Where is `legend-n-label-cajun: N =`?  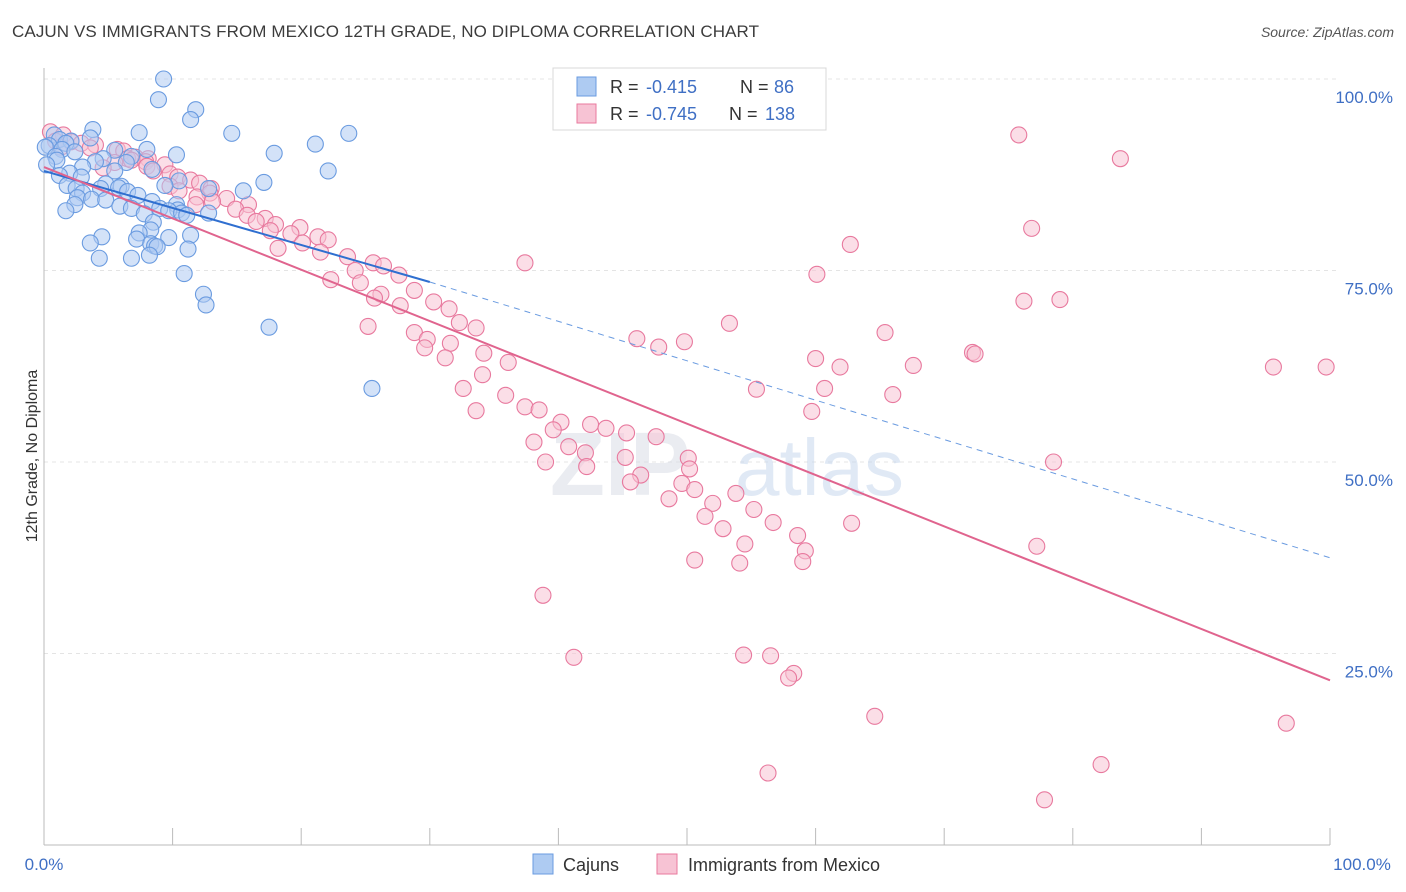
legend-n-label-cajun: N = is located at coordinates (754, 87).